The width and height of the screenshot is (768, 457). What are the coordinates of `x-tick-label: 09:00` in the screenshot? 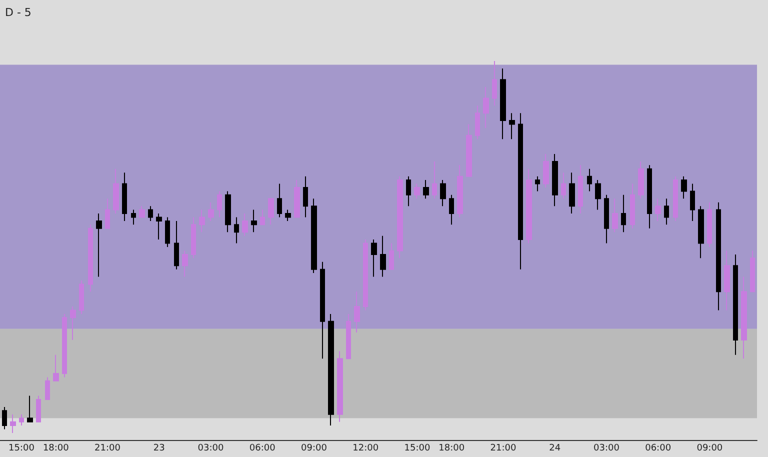 It's located at (314, 449).